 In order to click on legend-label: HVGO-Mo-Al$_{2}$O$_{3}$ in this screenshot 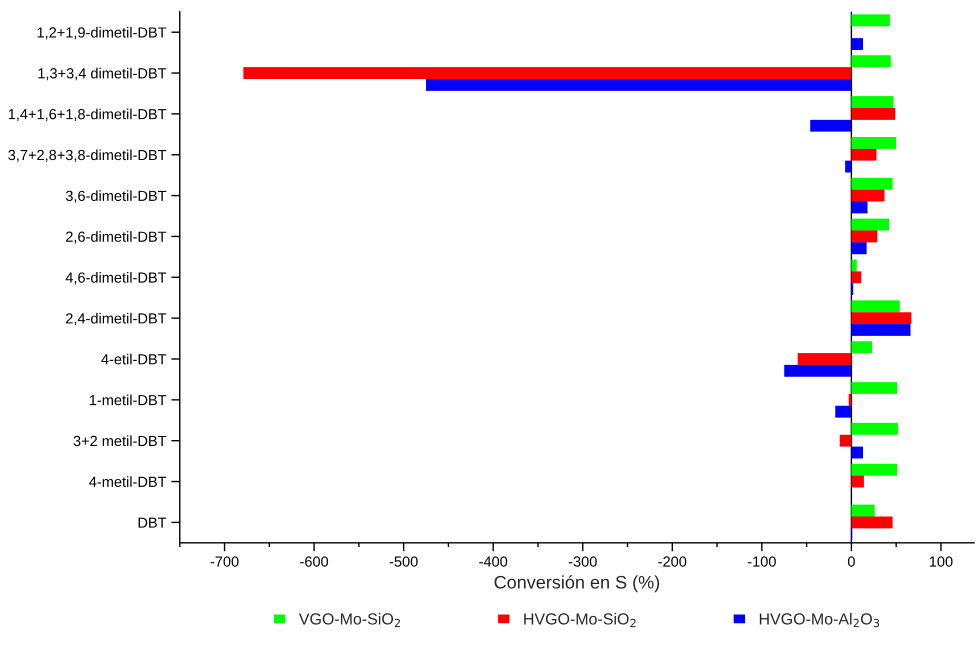, I will do `click(820, 620)`.